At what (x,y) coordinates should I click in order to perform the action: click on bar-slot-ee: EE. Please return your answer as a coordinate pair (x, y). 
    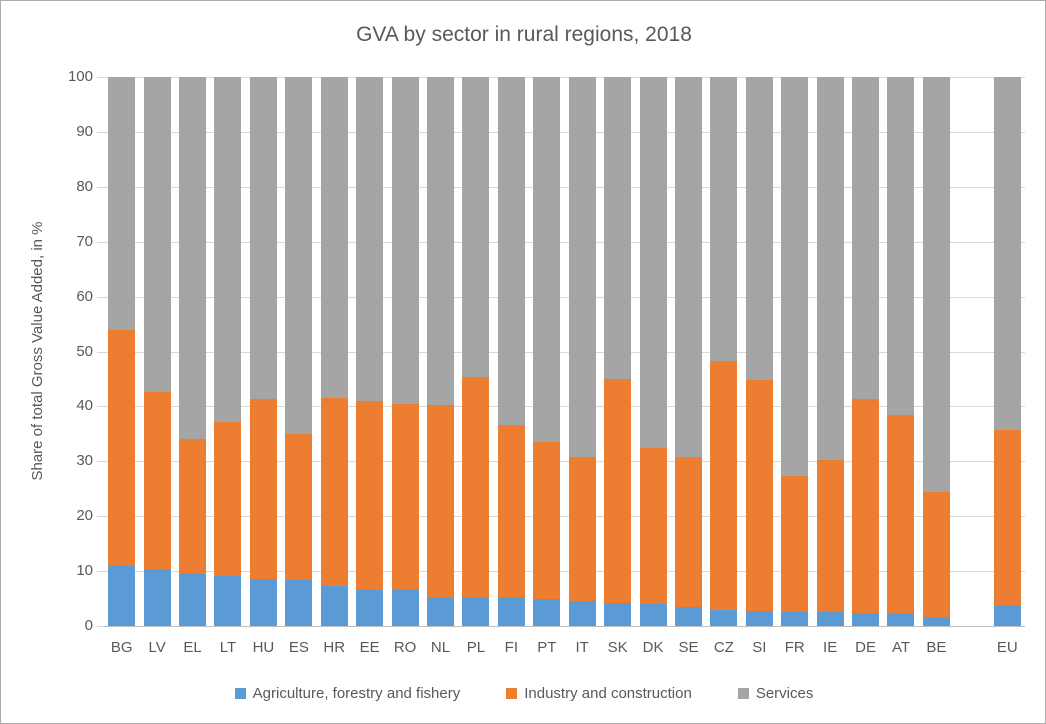
    Looking at the image, I should click on (369, 369).